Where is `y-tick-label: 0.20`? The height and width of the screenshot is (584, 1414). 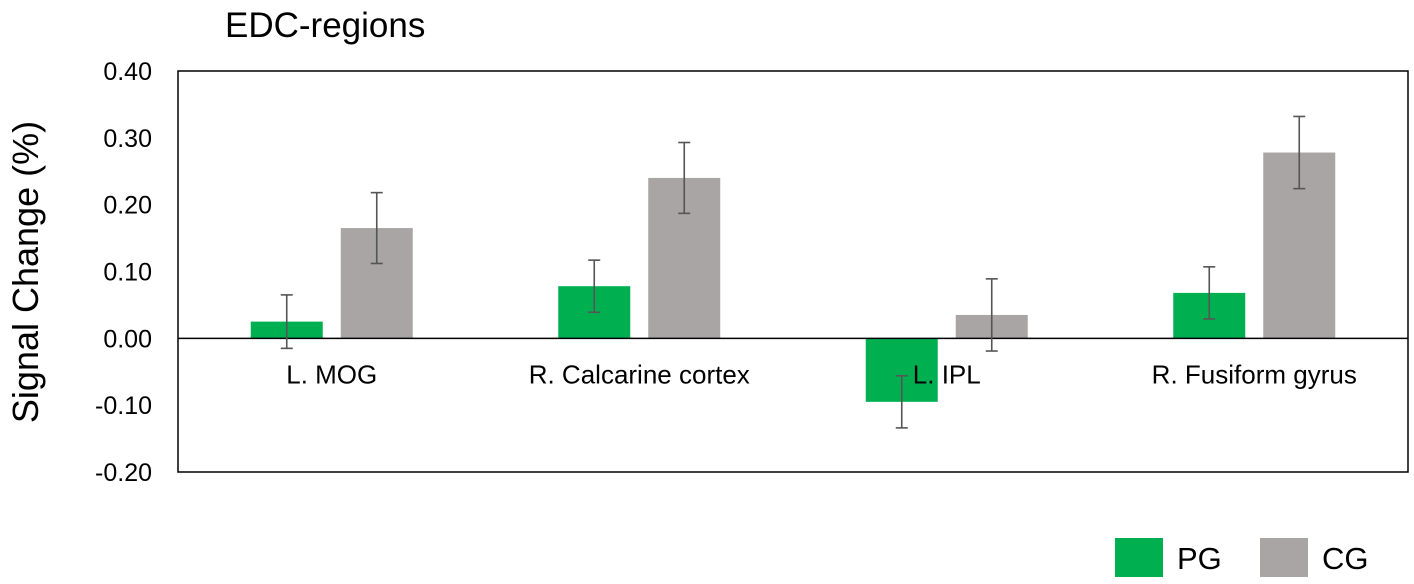
y-tick-label: 0.20 is located at coordinates (127, 206).